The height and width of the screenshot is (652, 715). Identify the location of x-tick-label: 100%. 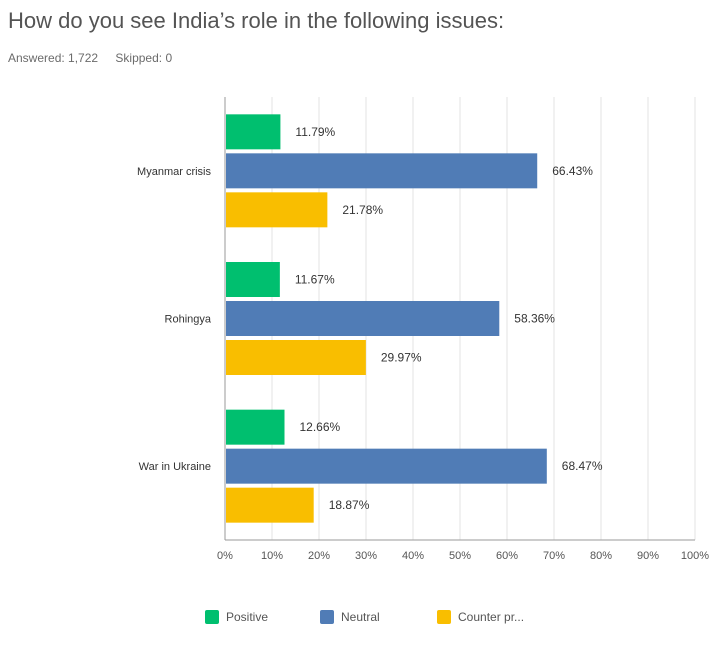
(695, 556).